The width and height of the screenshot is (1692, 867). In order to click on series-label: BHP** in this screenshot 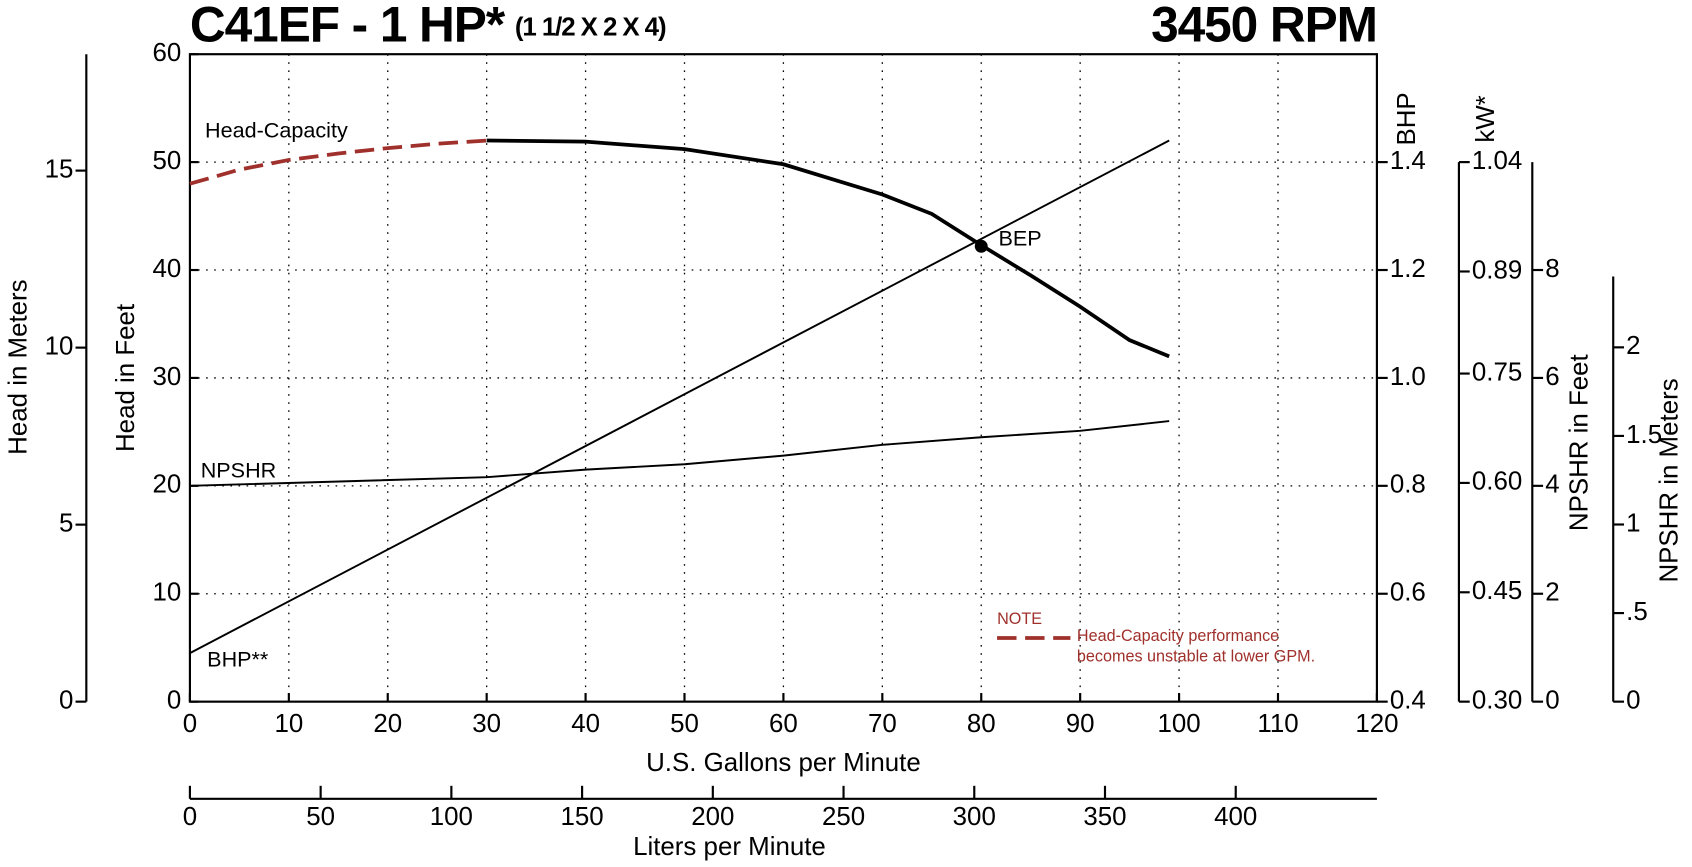, I will do `click(238, 658)`.